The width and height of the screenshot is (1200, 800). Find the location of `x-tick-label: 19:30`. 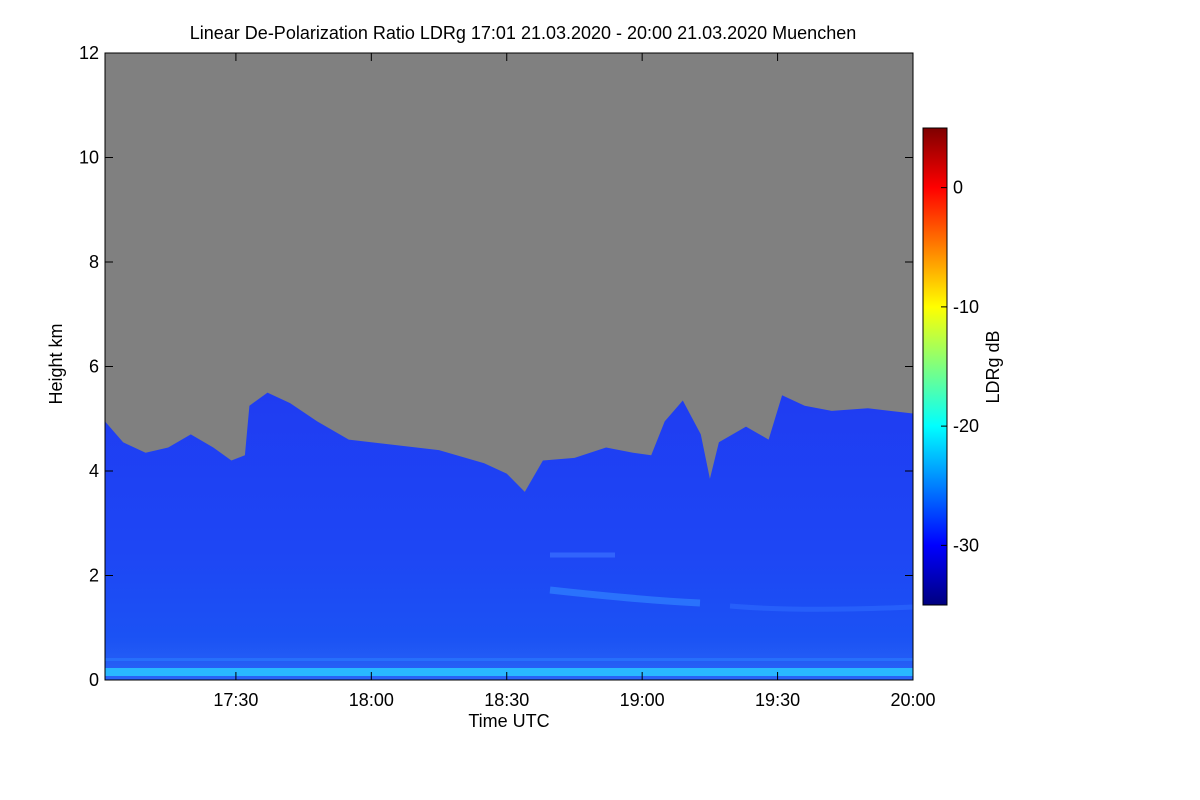

x-tick-label: 19:30 is located at coordinates (777, 700).